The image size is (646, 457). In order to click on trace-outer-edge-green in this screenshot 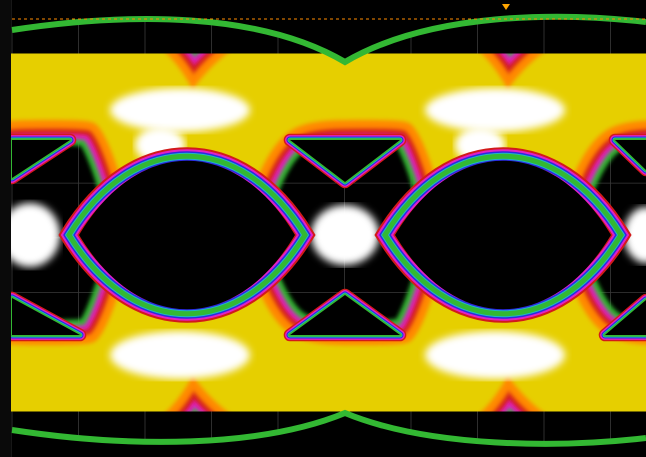, I will do `click(328, 428)`.